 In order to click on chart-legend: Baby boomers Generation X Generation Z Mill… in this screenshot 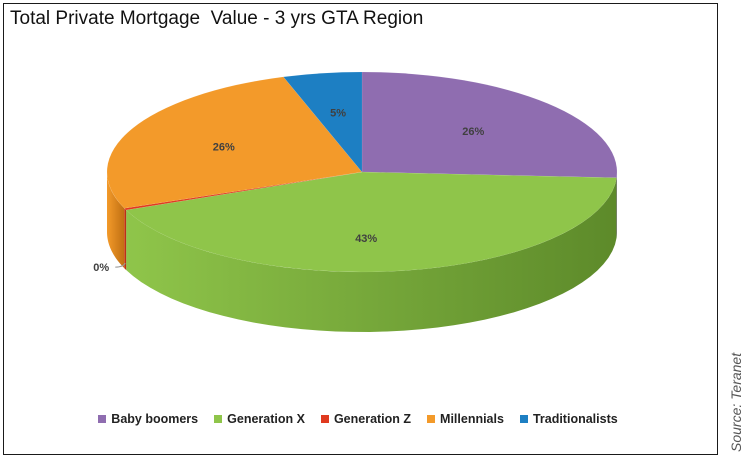, I will do `click(373, 419)`.